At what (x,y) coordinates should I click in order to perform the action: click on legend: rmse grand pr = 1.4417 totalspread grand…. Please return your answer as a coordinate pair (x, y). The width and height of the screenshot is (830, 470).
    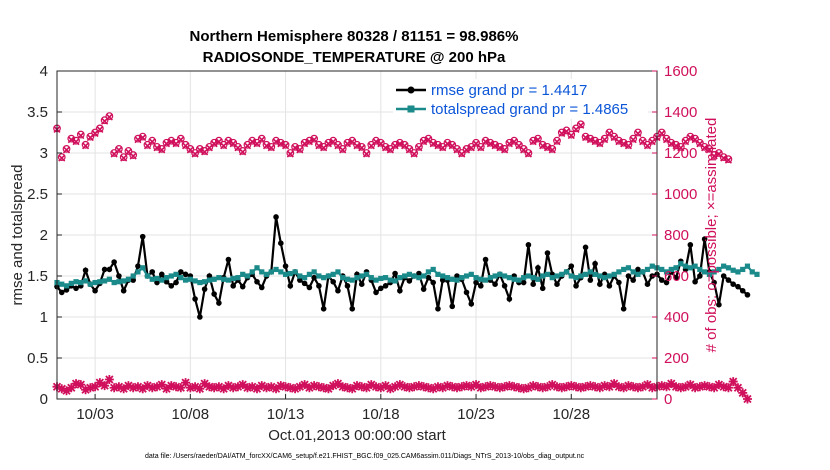
    Looking at the image, I should click on (520, 99).